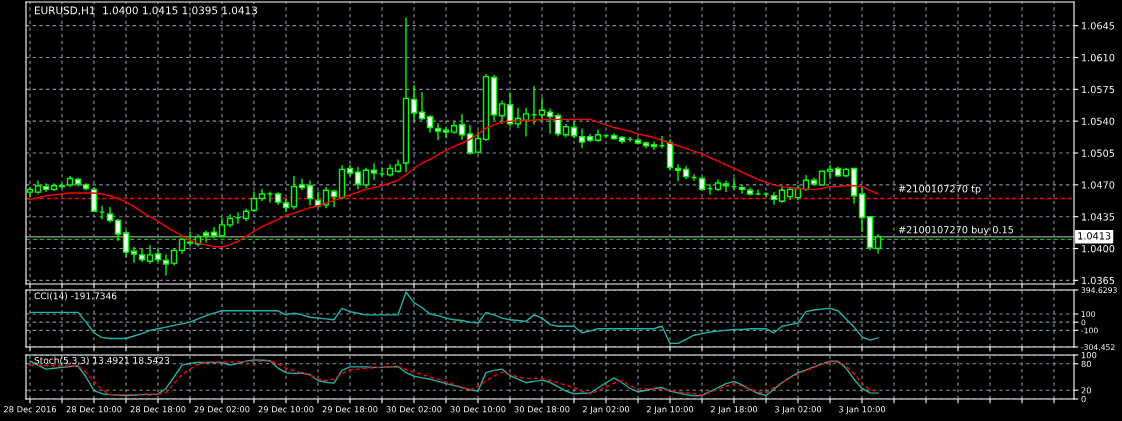  What do you see at coordinates (1083, 399) in the screenshot?
I see `y-tick-label: 0` at bounding box center [1083, 399].